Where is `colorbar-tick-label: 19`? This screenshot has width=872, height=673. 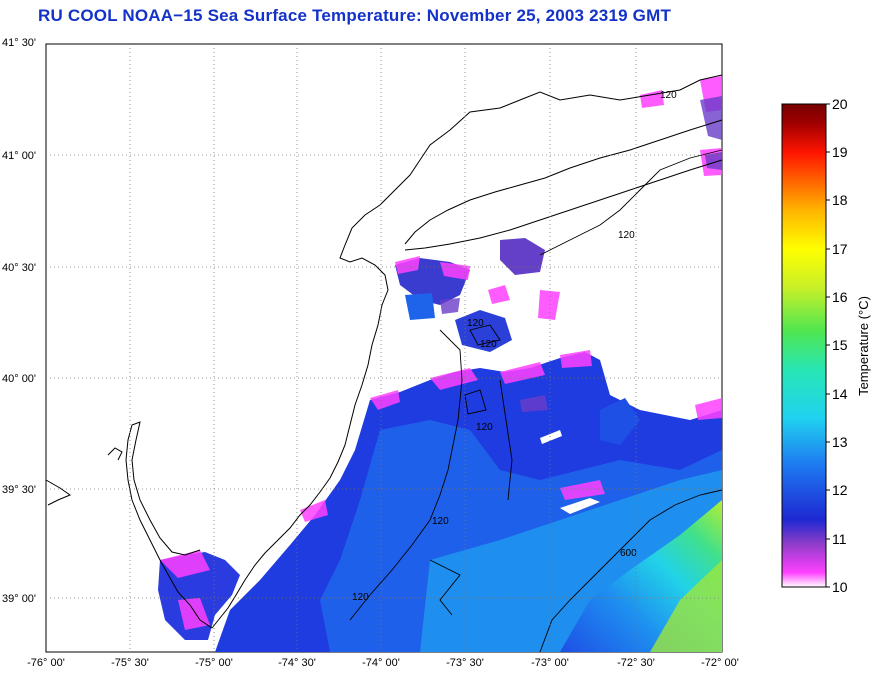
colorbar-tick-label: 19 is located at coordinates (840, 152).